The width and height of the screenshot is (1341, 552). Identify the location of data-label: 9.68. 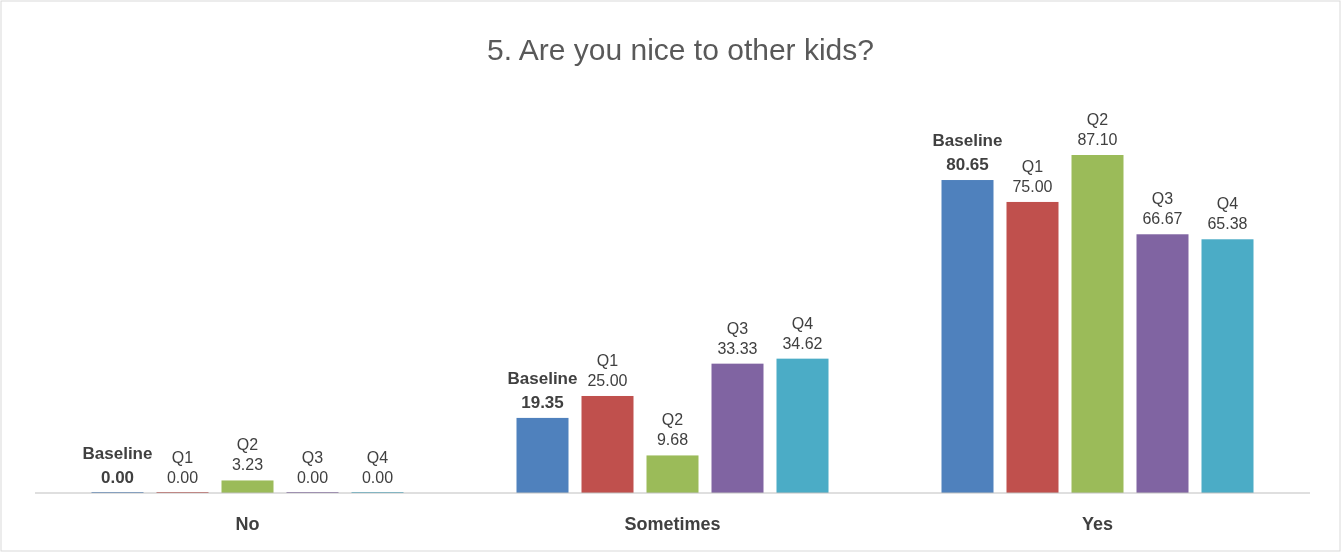
(672, 440).